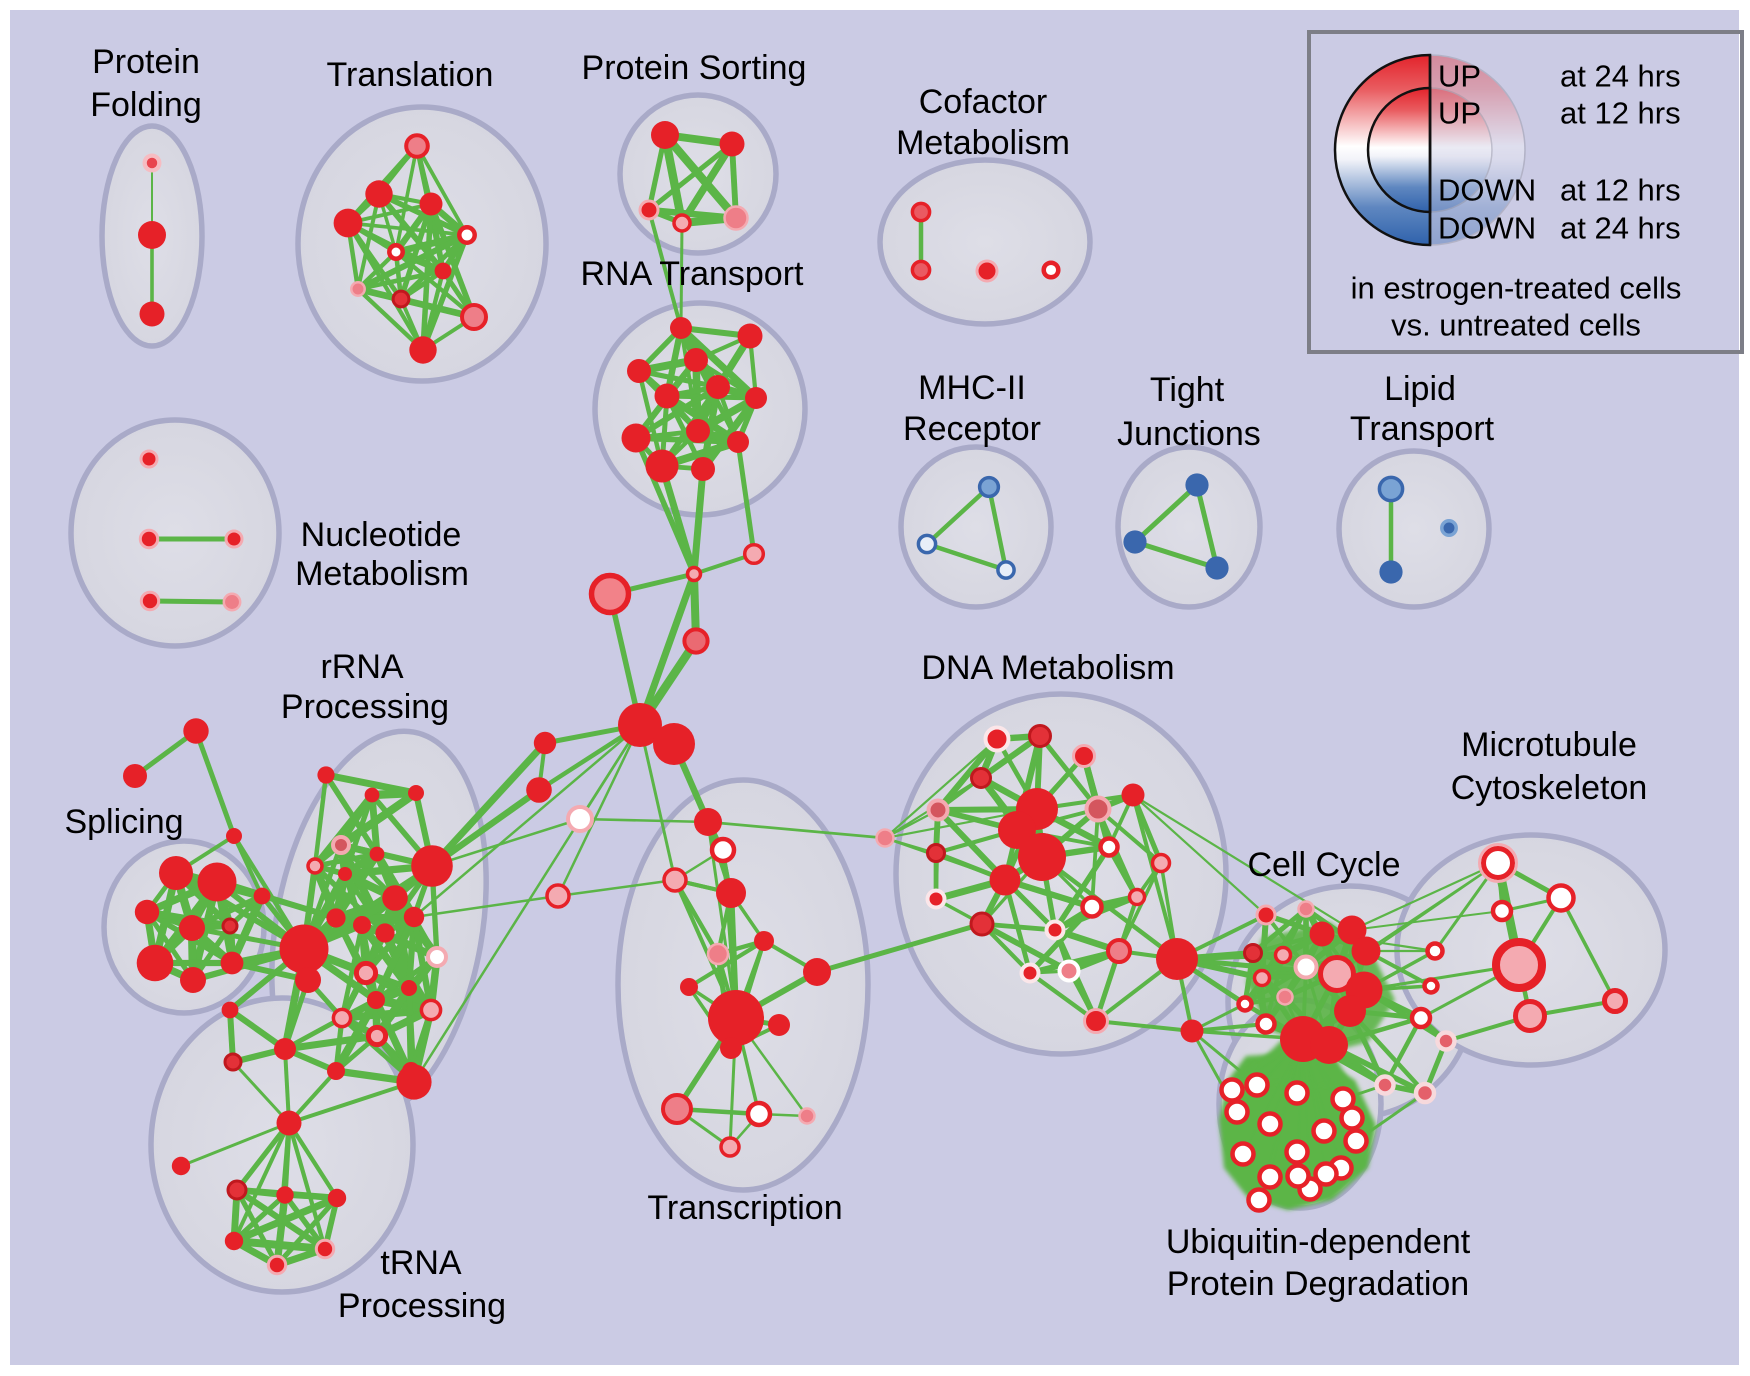  I want to click on svg-text: Nucleotide, so click(381, 535).